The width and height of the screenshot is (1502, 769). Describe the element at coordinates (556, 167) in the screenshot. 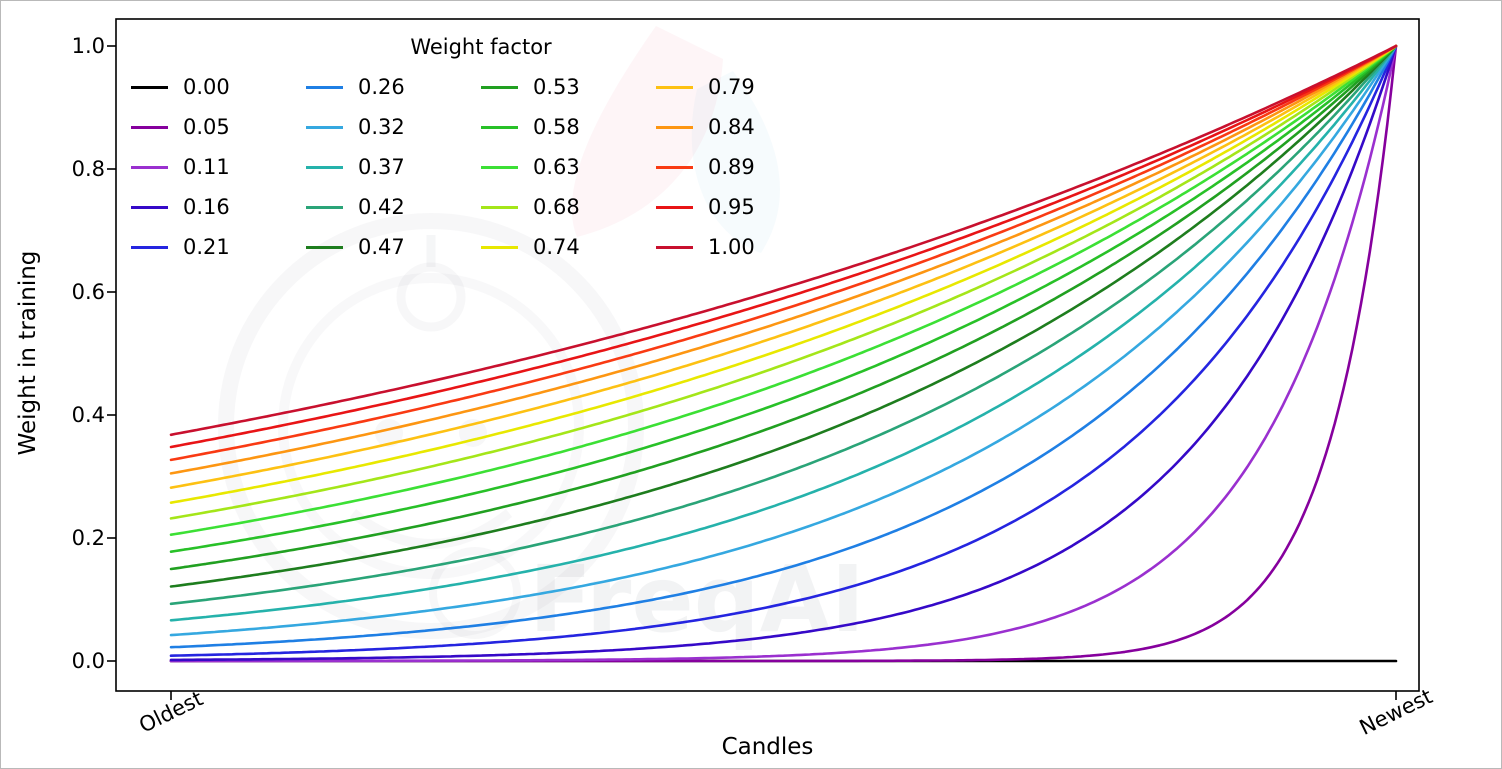

I see `legend-label: 0.63` at that location.